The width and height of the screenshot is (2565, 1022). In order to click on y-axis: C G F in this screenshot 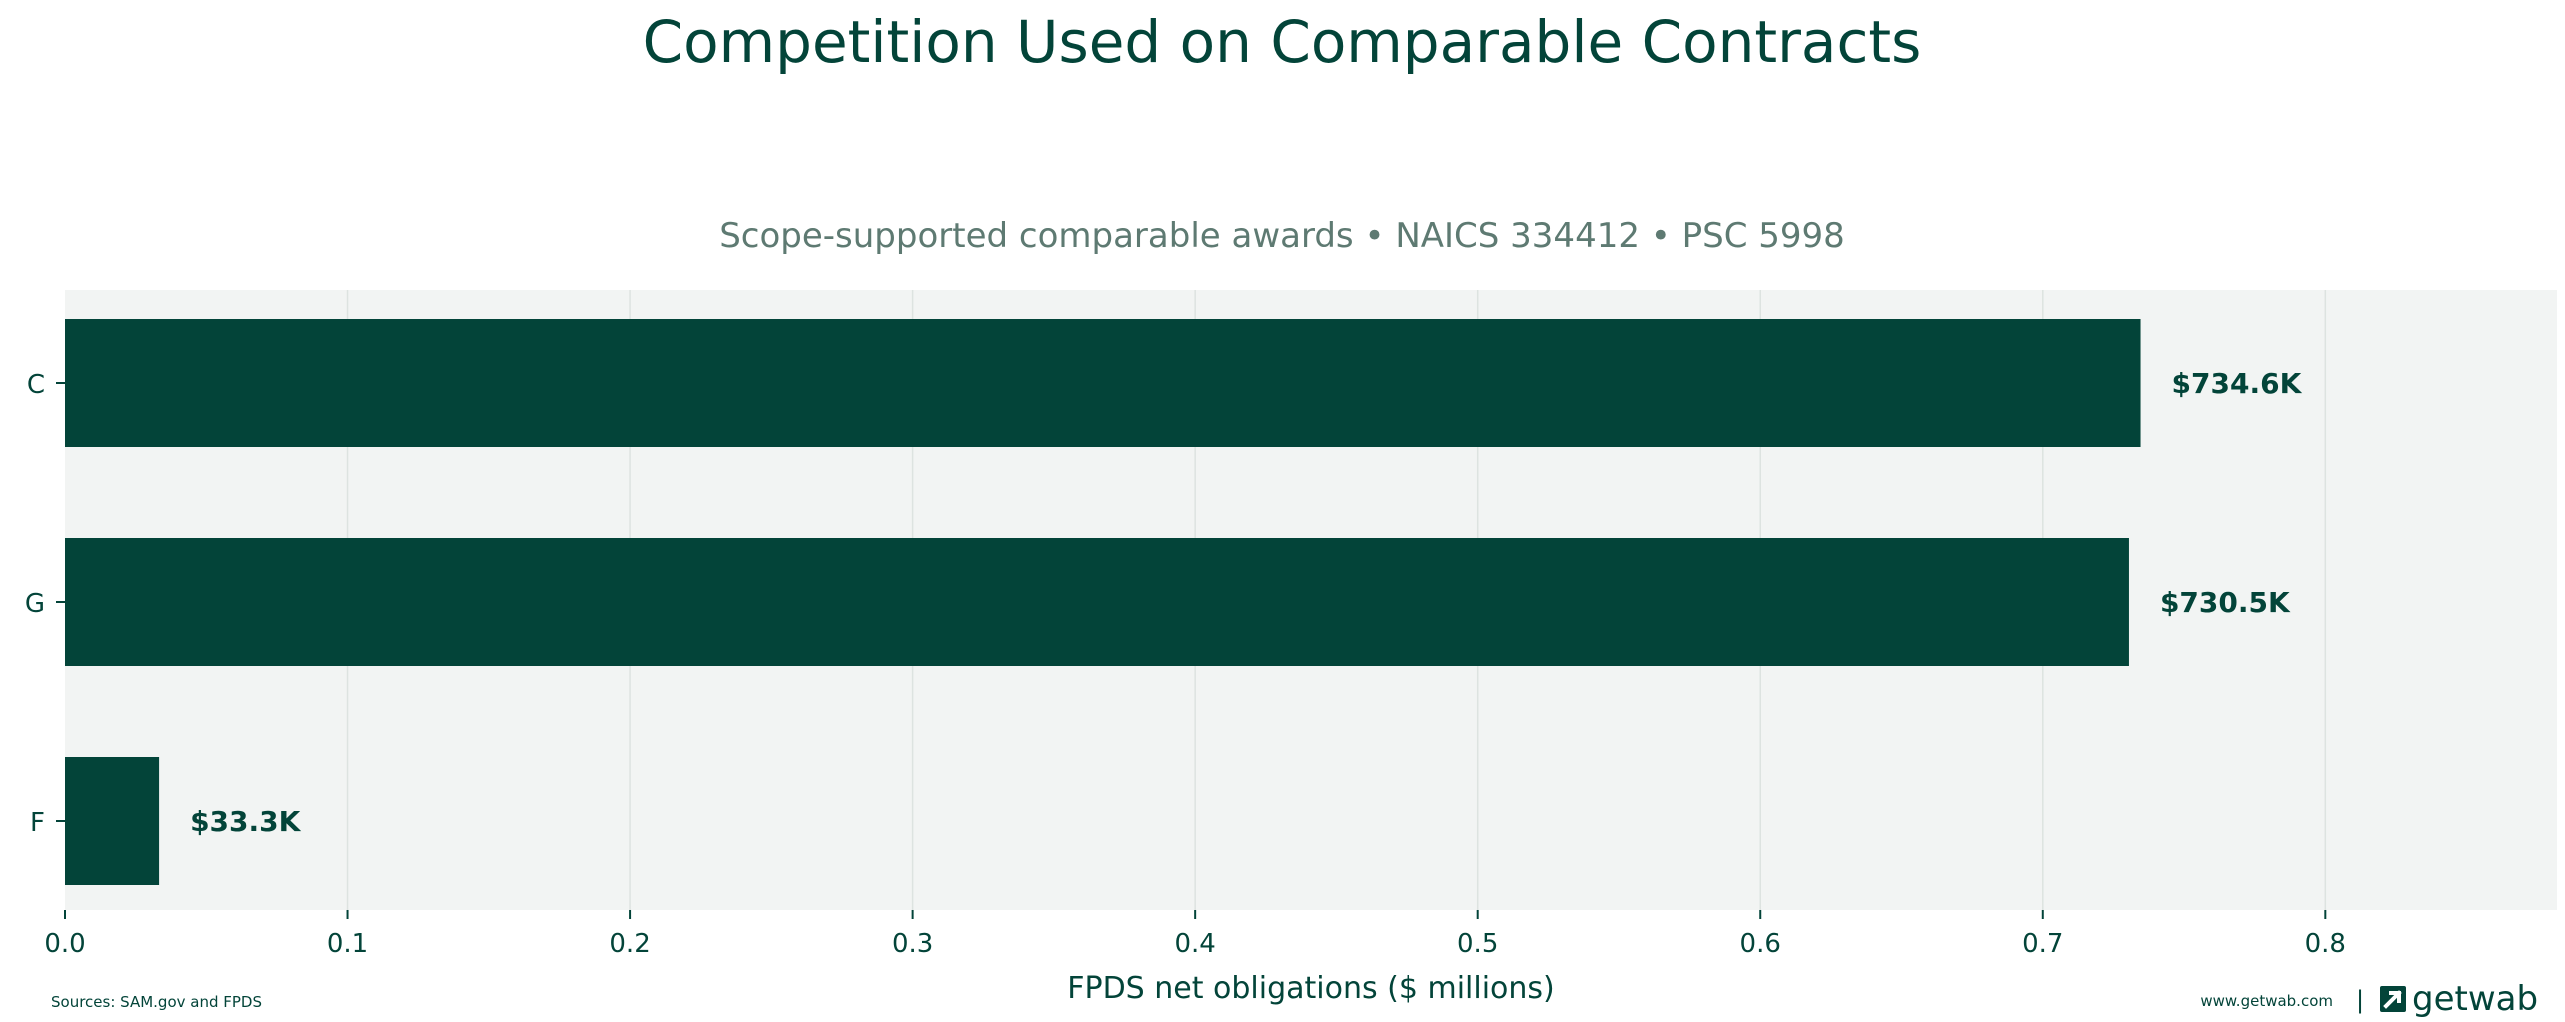, I will do `click(45, 604)`.